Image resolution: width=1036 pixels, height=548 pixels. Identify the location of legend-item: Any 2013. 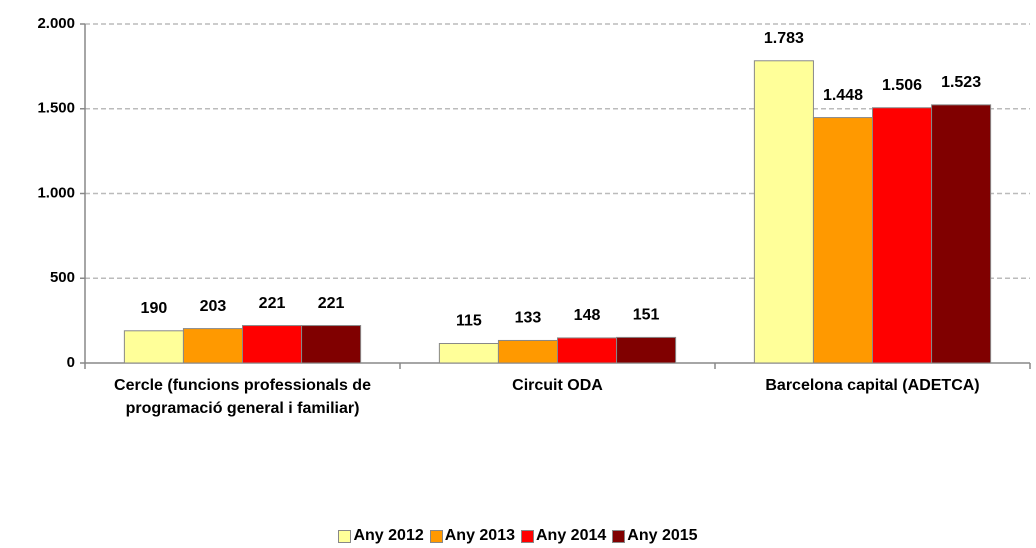
(472, 536).